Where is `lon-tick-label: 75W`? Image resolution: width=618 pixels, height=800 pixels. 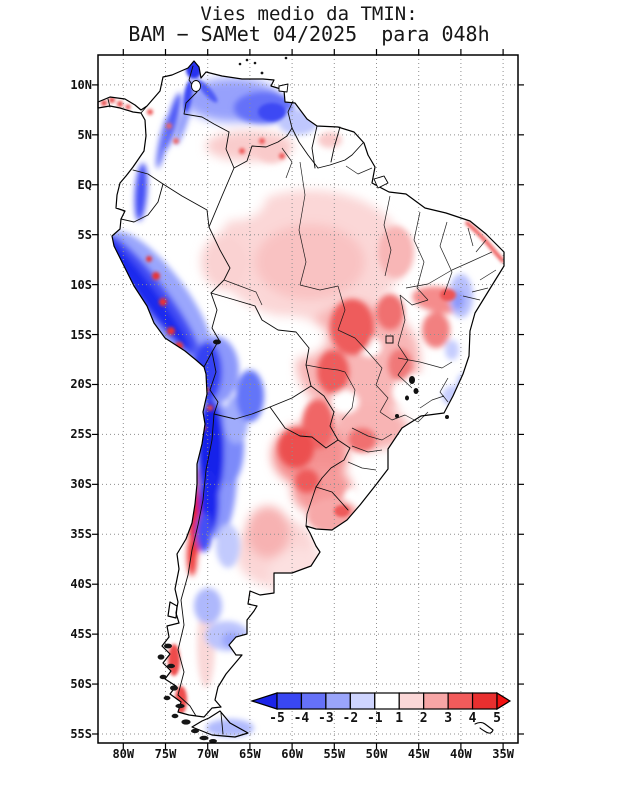 lon-tick-label: 75W is located at coordinates (165, 754).